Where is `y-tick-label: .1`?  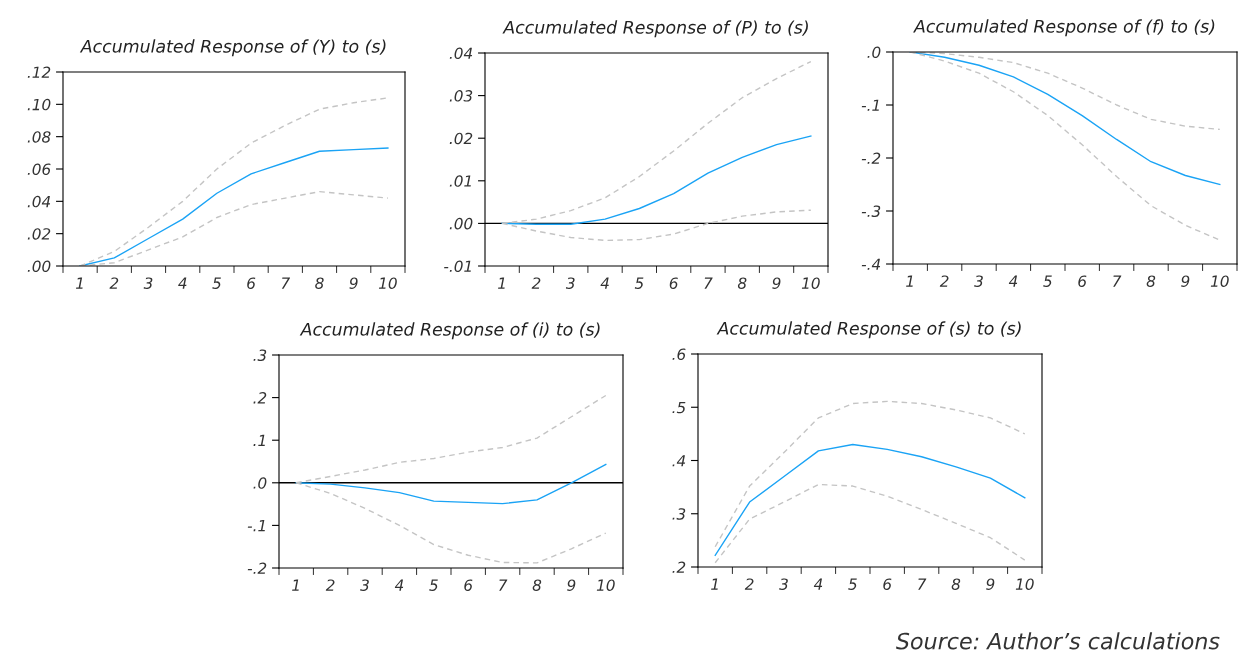 y-tick-label: .1 is located at coordinates (259, 440).